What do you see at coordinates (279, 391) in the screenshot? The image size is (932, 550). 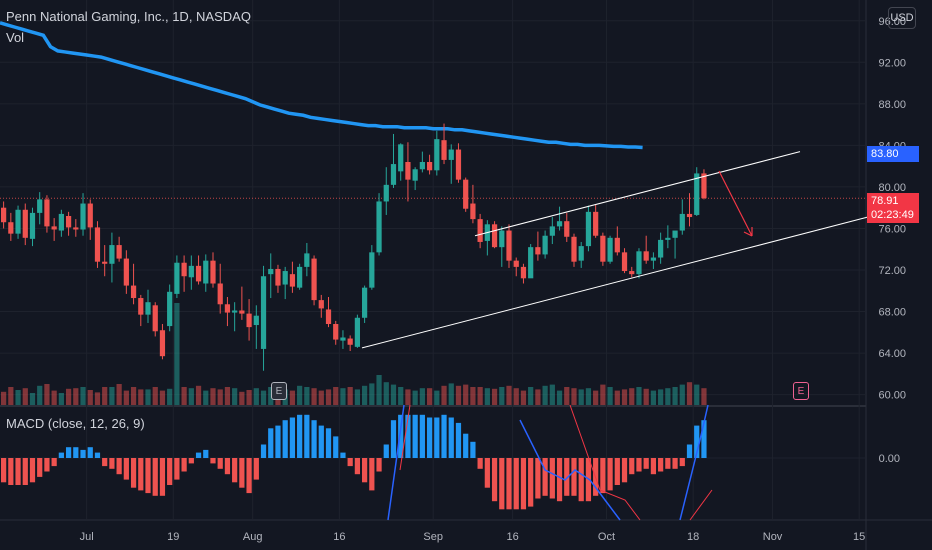 I see `earnings-past-icon: E` at bounding box center [279, 391].